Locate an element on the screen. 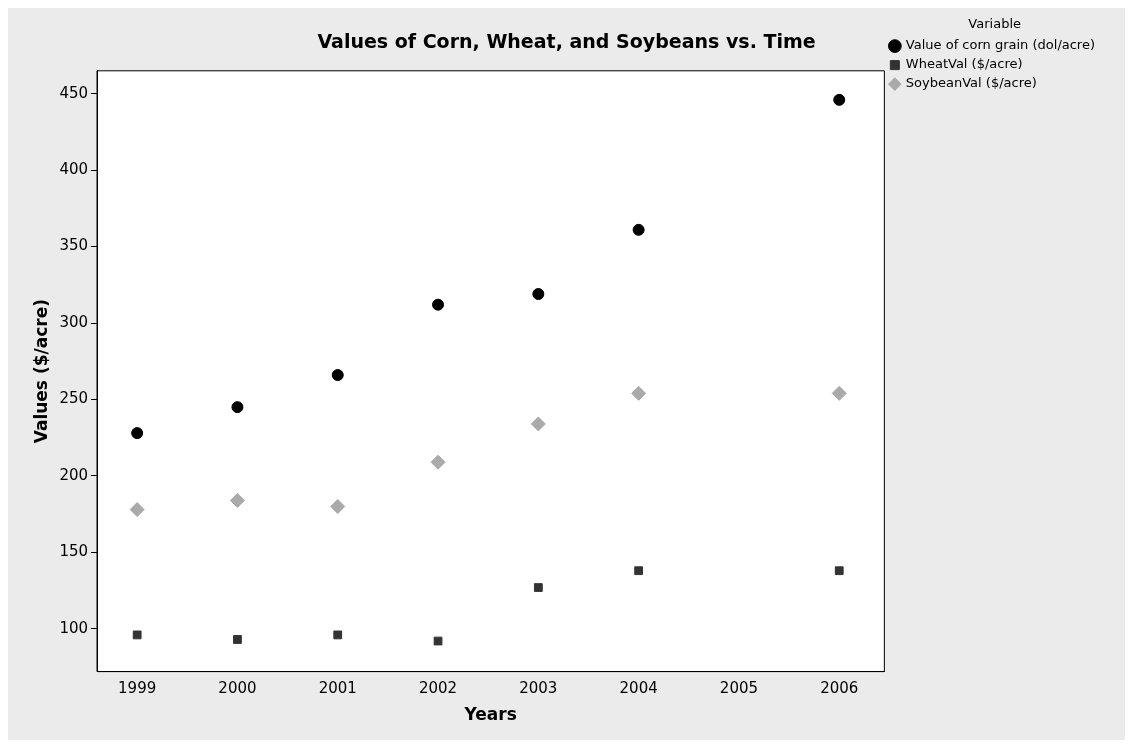  legend-label: WheatVal ($/acre) is located at coordinates (964, 64).